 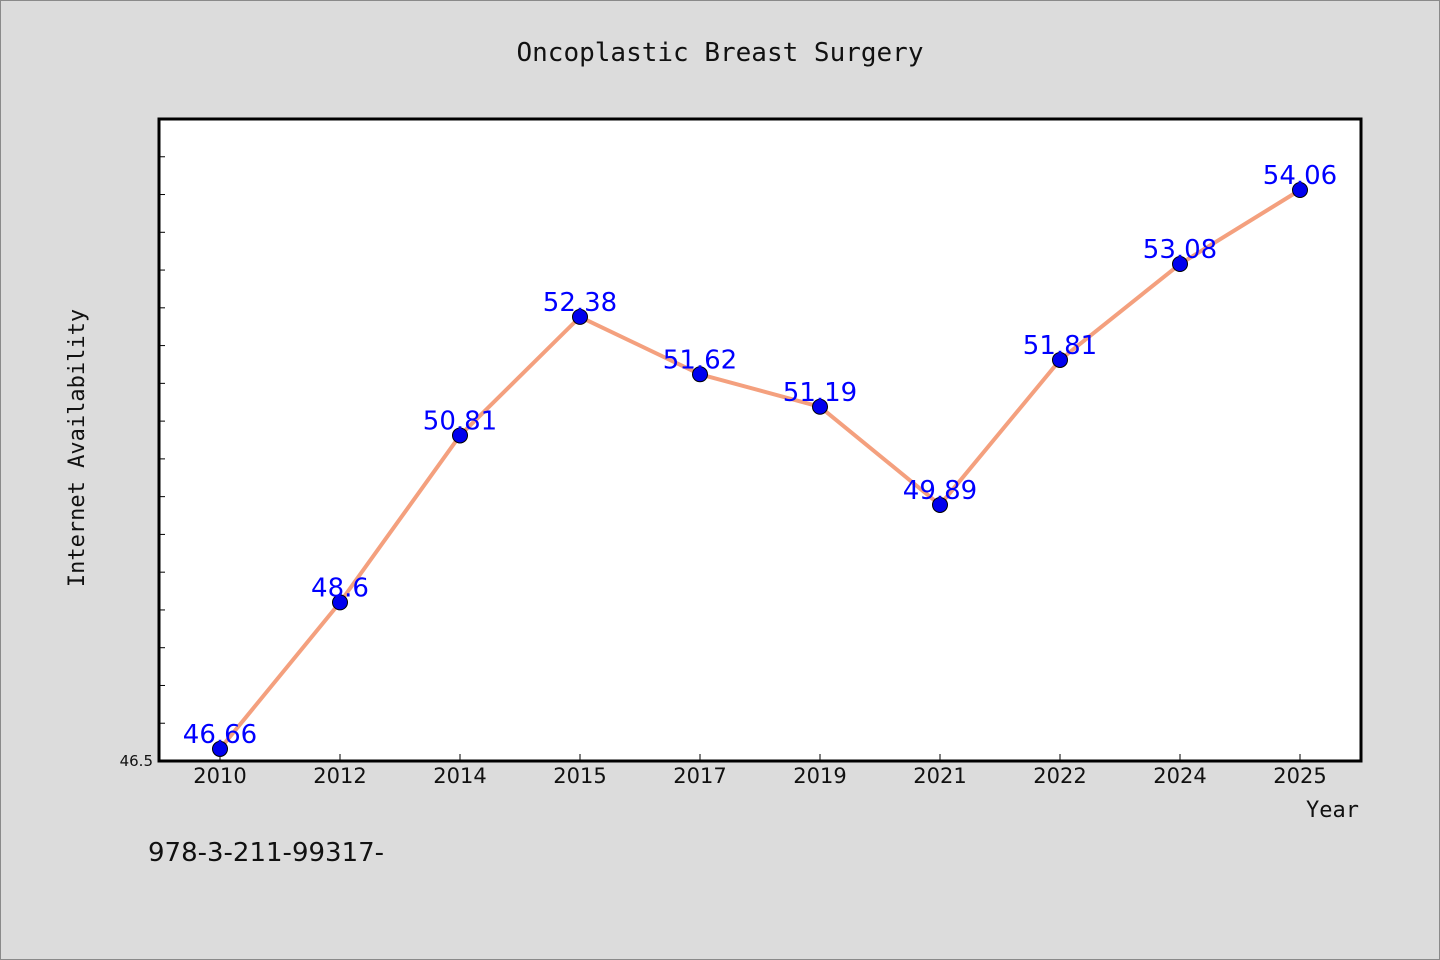 What do you see at coordinates (700, 360) in the screenshot?
I see `data-label-2017: 51.62` at bounding box center [700, 360].